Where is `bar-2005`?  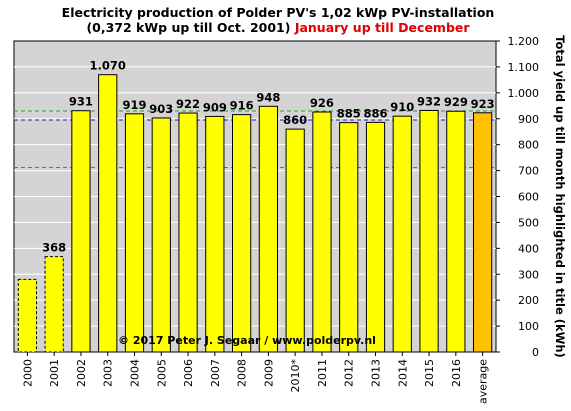 bar-2005 is located at coordinates (161, 235).